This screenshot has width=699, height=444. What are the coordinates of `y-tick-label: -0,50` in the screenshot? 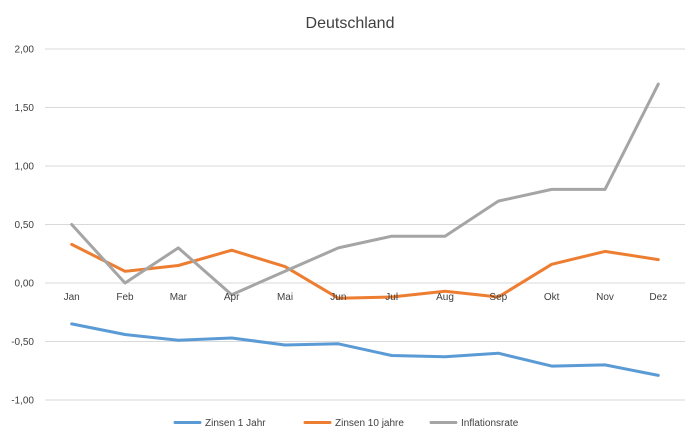 It's located at (22, 342).